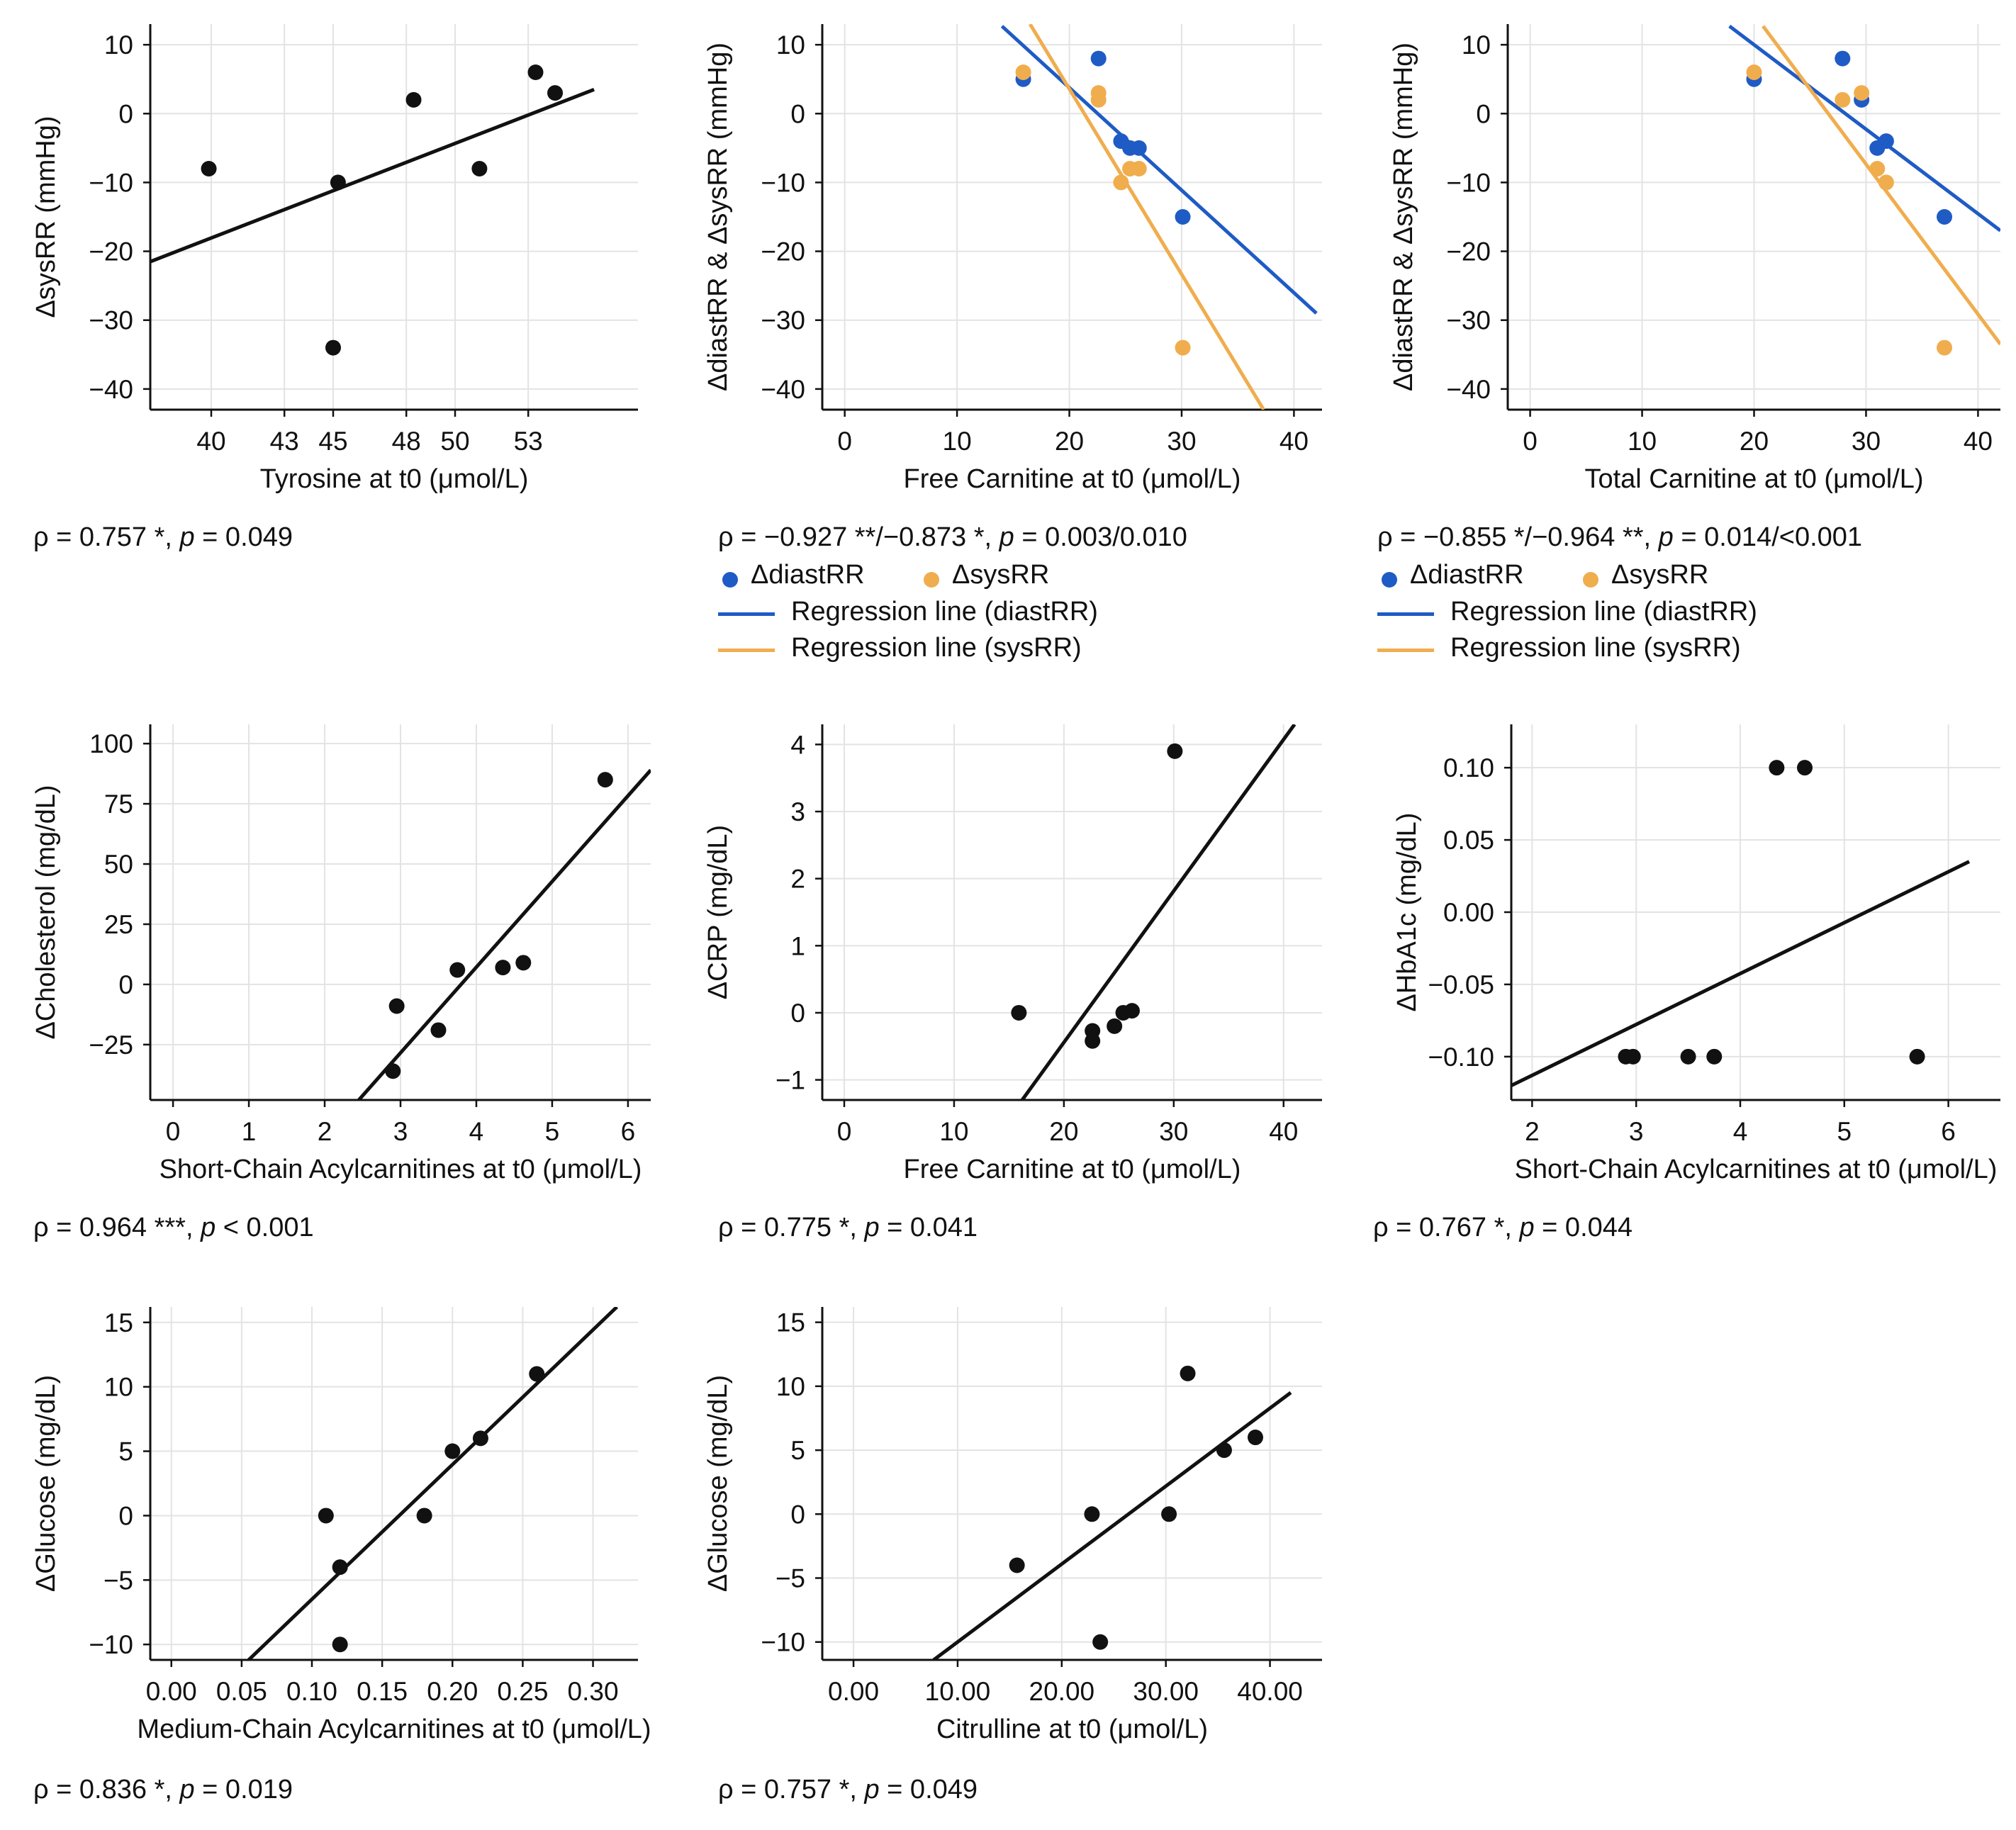 This screenshot has width=2016, height=1830. I want to click on y-axis-title: ΔCRP (mg/dL), so click(718, 912).